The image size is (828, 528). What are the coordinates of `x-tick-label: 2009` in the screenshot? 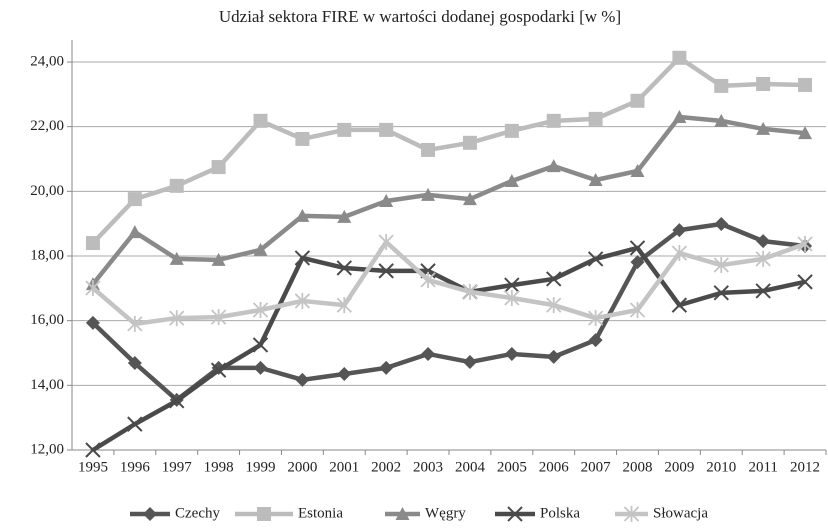 It's located at (679, 467).